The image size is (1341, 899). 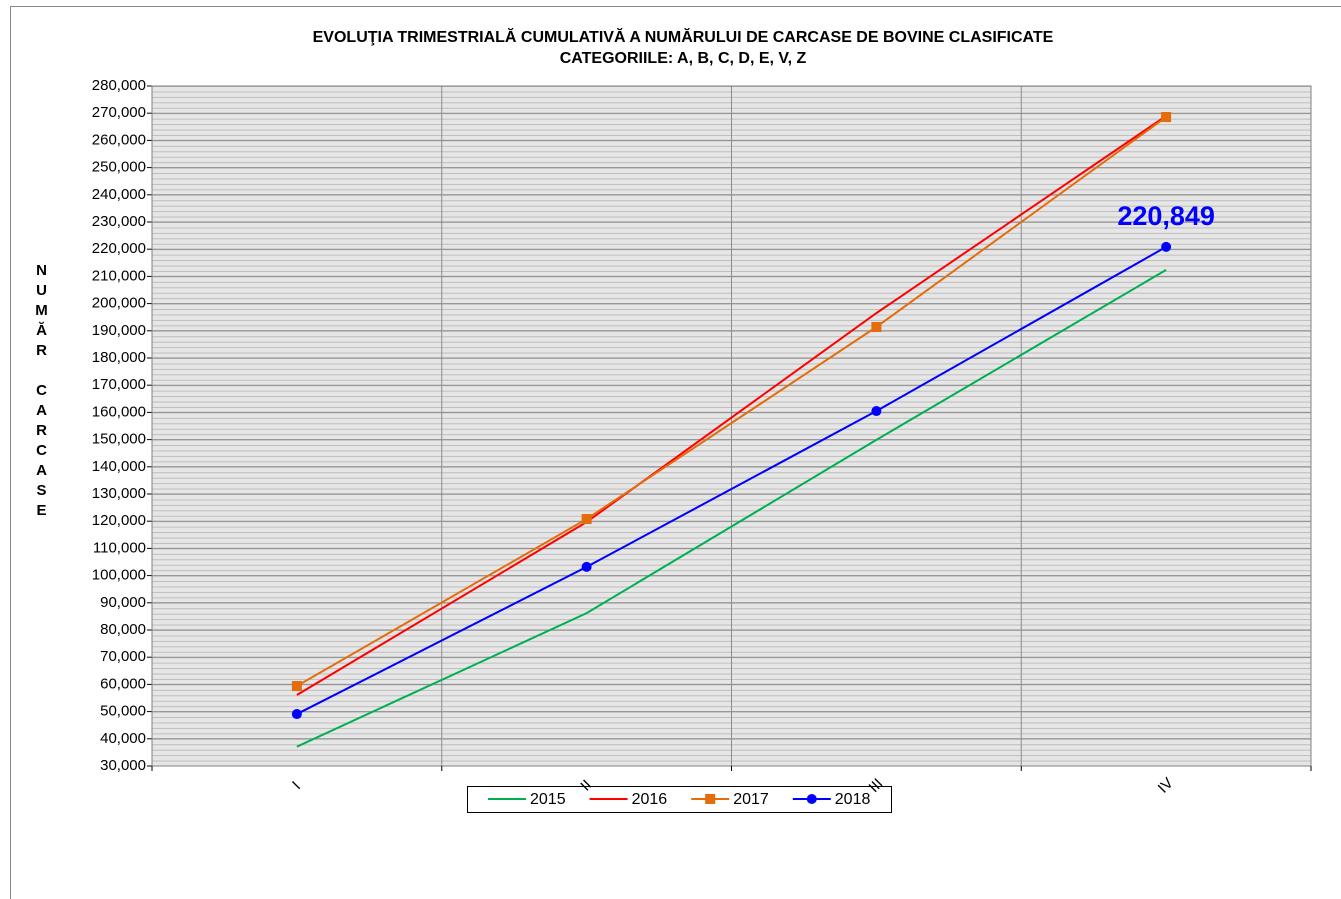 What do you see at coordinates (119, 194) in the screenshot?
I see `y-tick-label: 240,000` at bounding box center [119, 194].